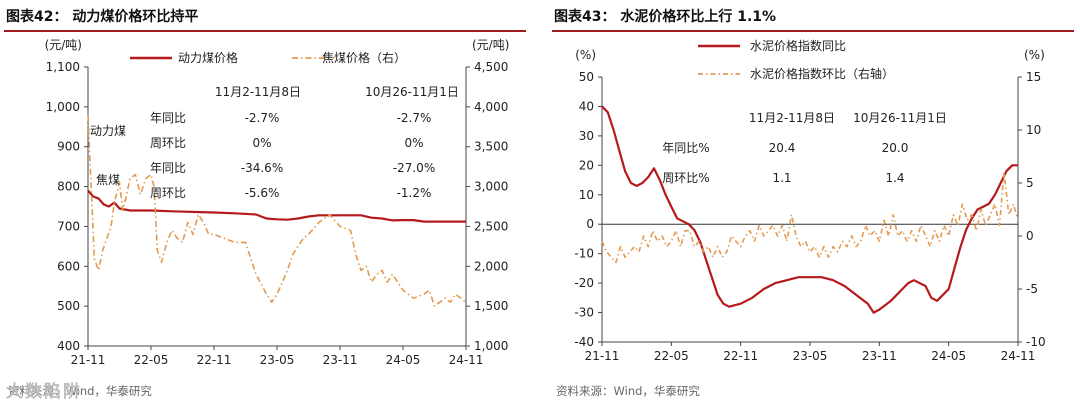 The height and width of the screenshot is (409, 1080). I want to click on right-tick-label: 4,500, so click(491, 67).